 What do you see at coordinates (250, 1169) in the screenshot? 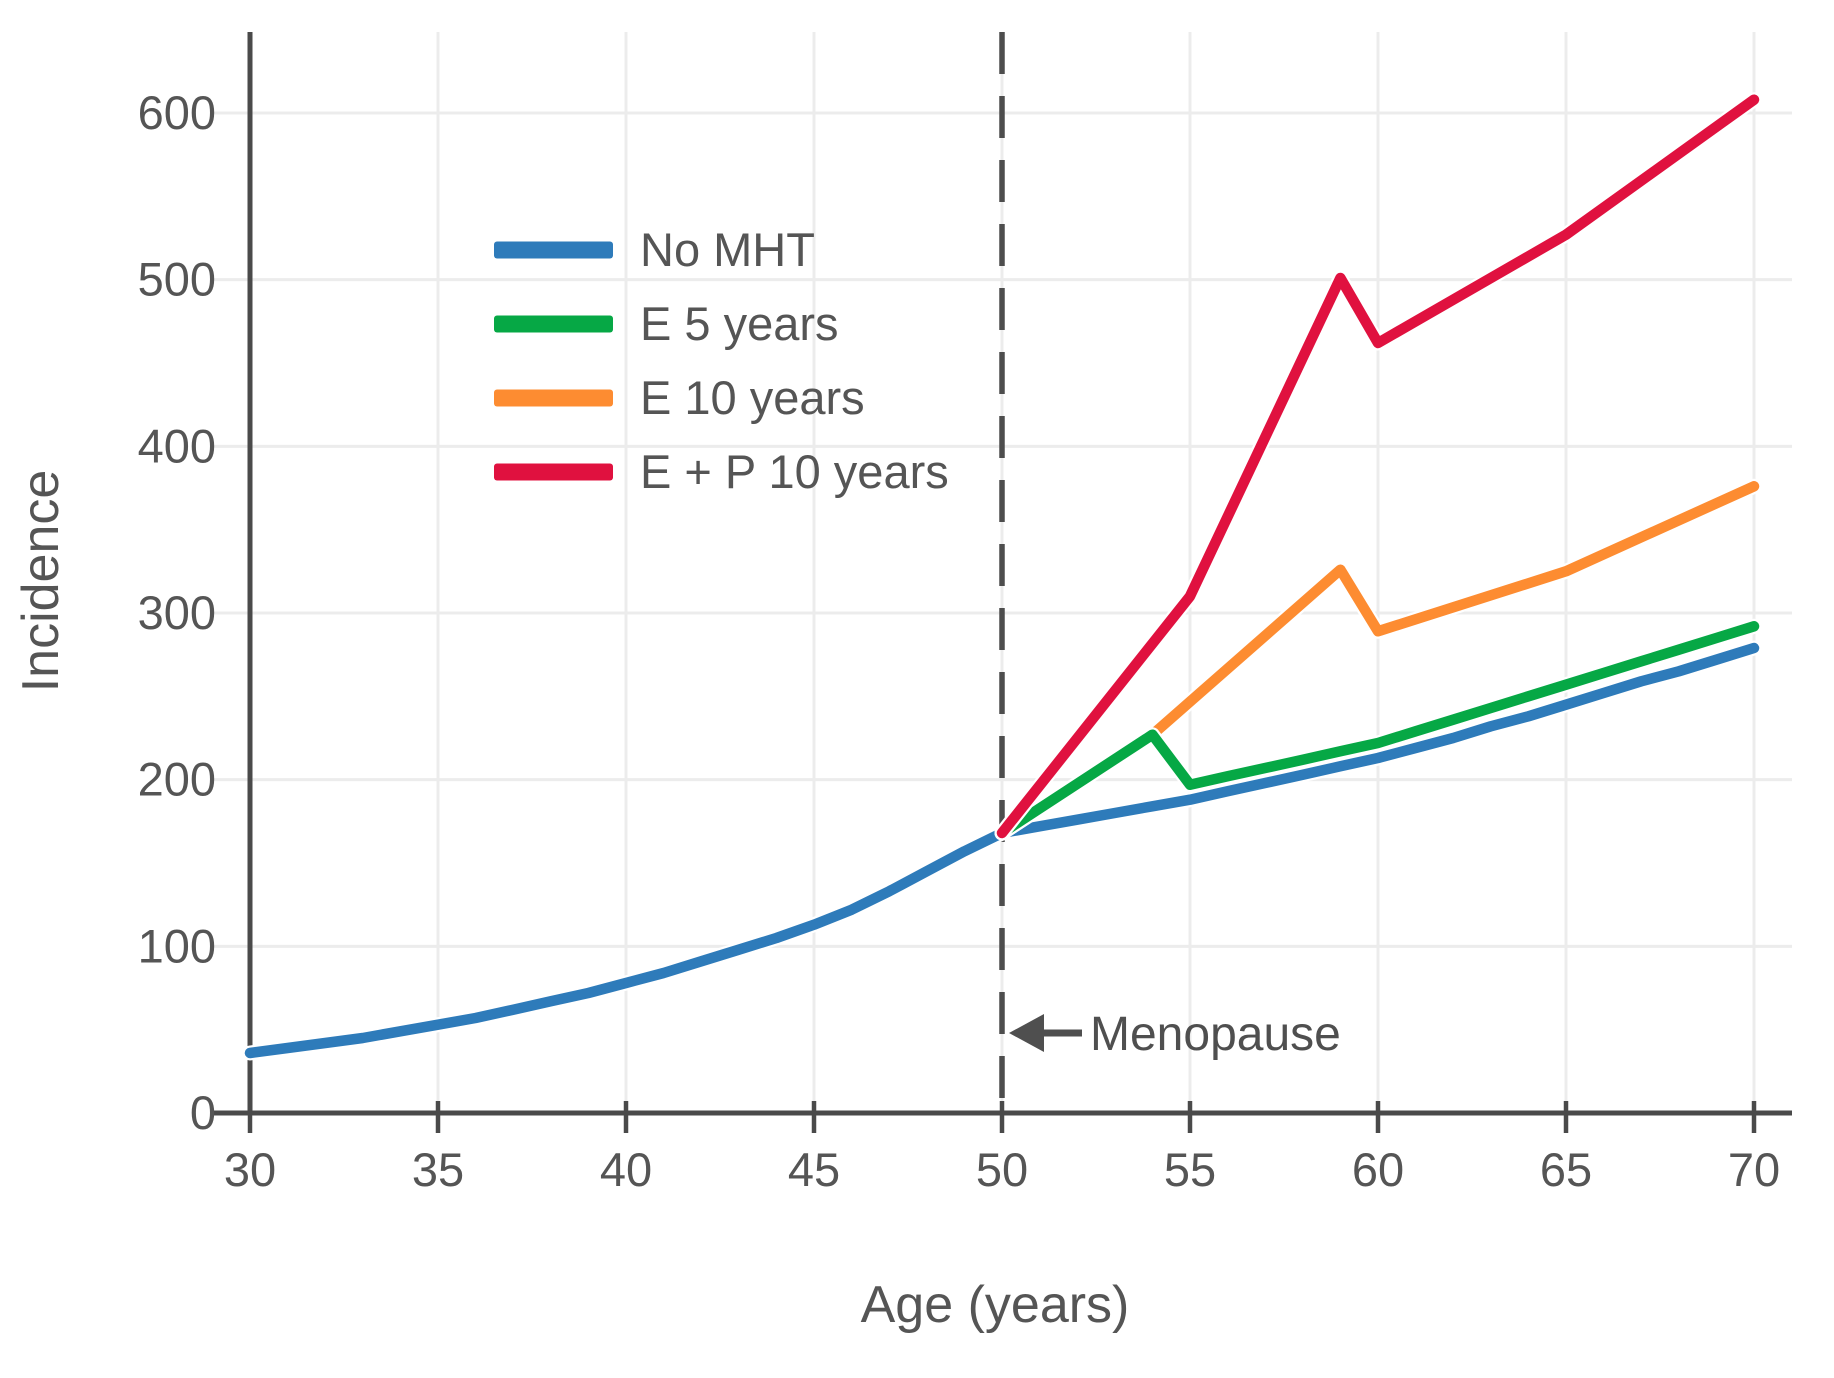
I see `x-tick-label: 30` at bounding box center [250, 1169].